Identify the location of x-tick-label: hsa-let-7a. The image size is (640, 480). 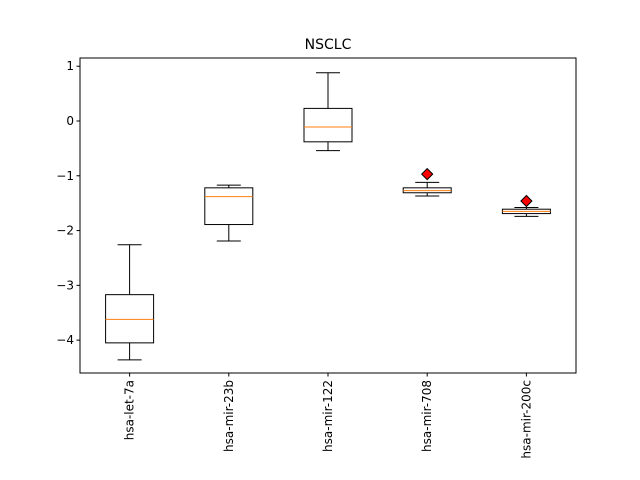
(130, 410).